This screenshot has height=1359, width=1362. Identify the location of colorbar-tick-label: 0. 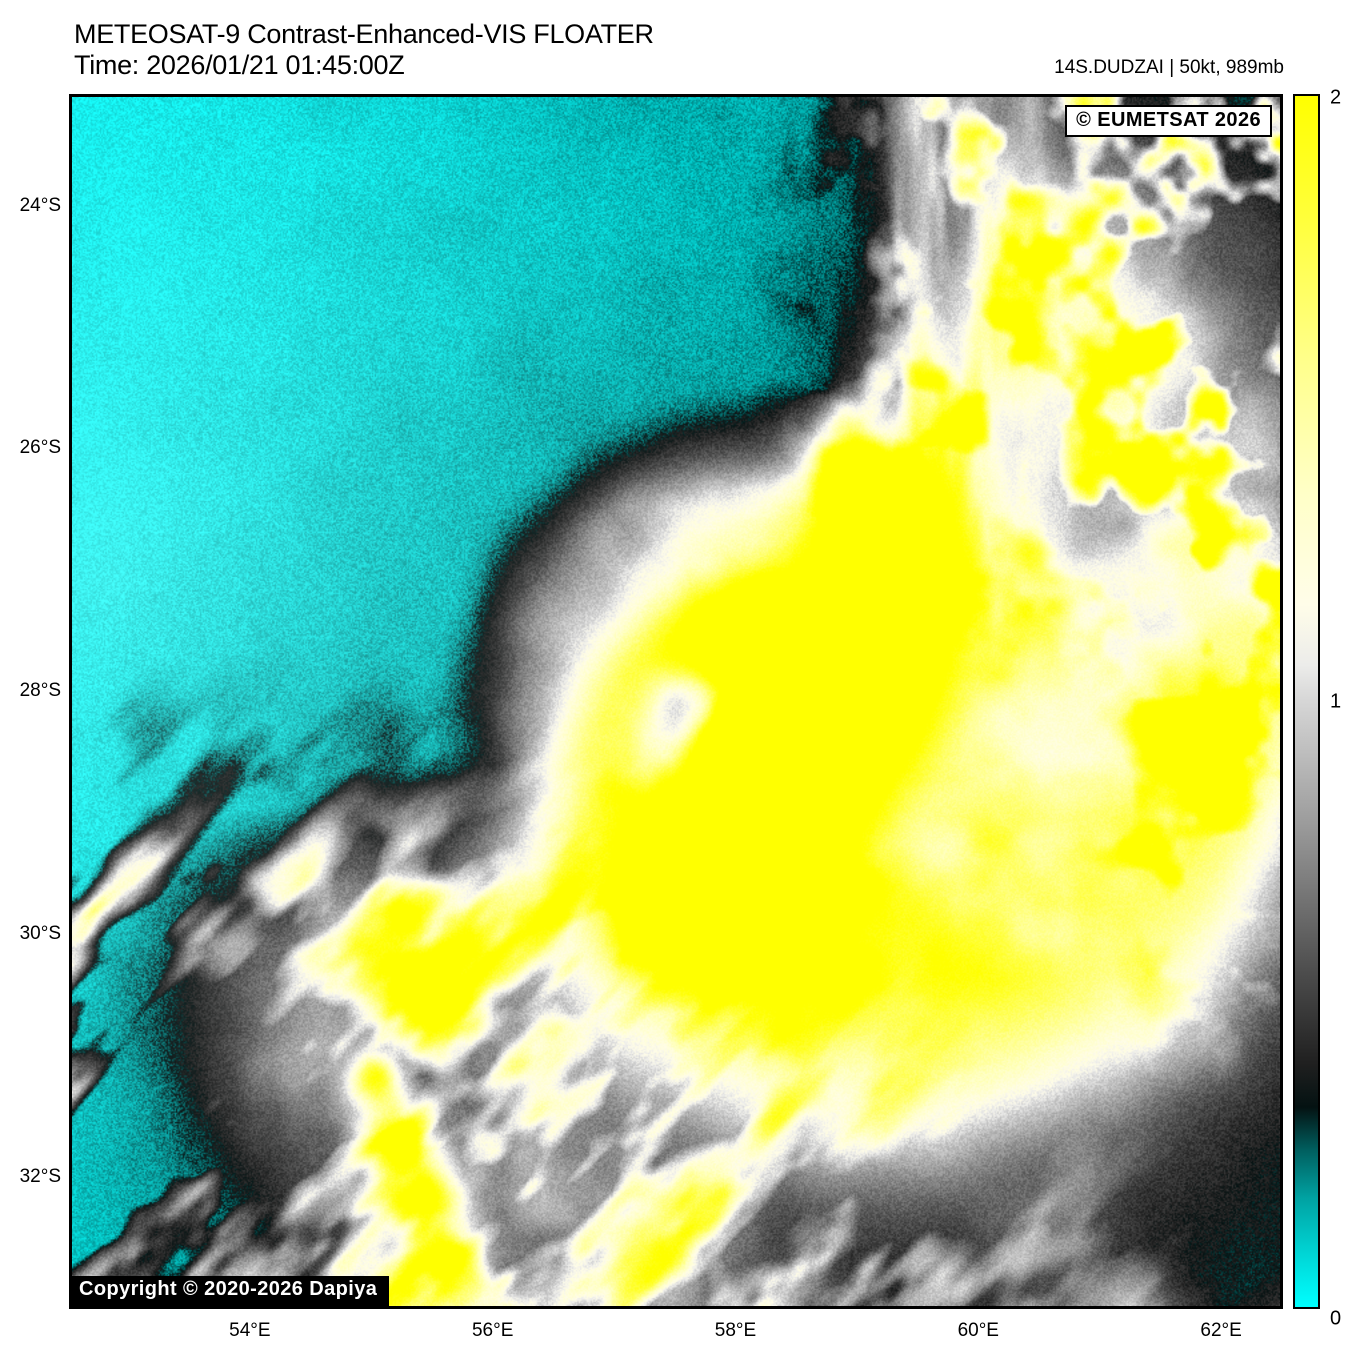
(1336, 1318).